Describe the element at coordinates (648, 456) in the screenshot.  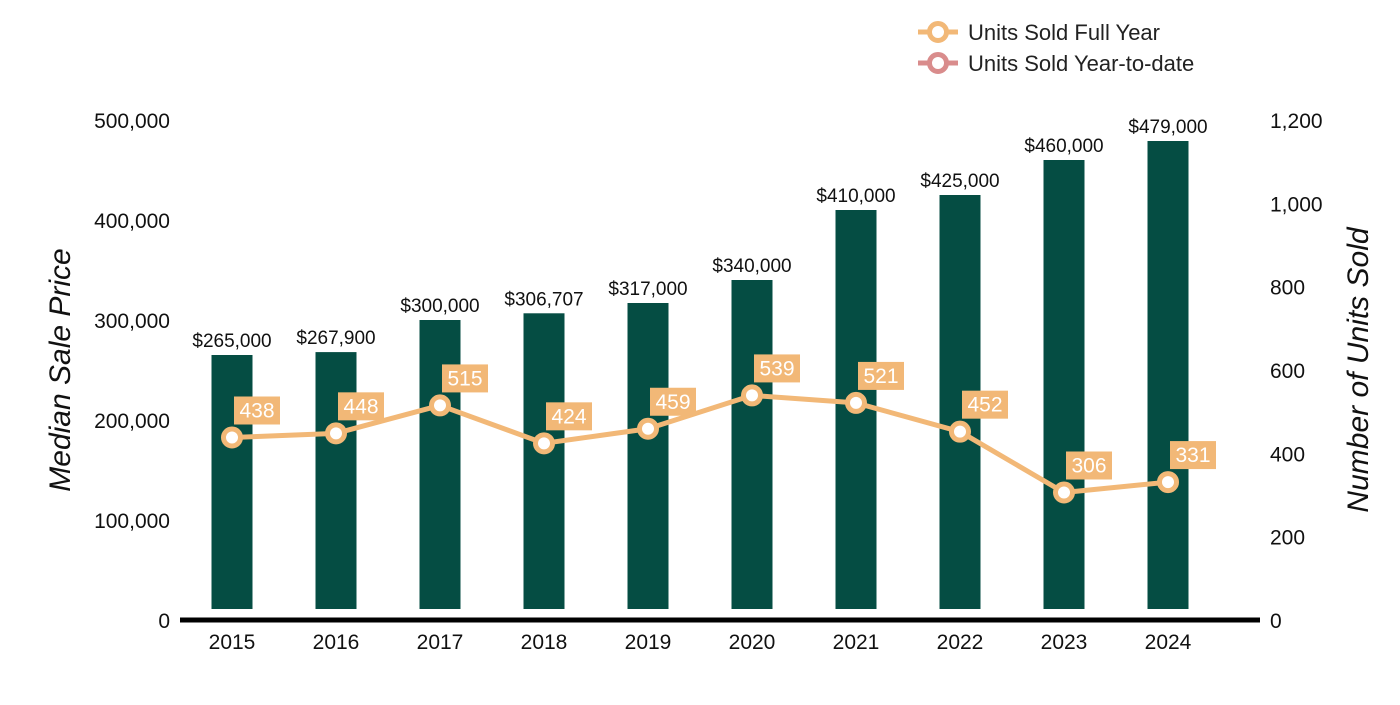
I see `bar-2019` at that location.